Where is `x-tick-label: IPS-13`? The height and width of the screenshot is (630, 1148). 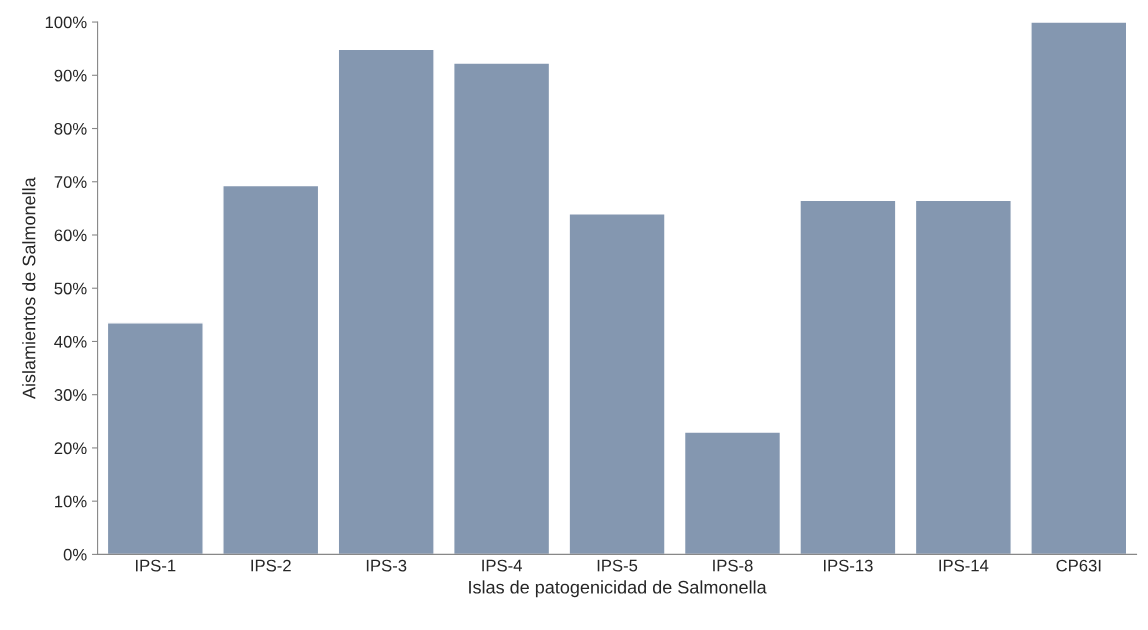
x-tick-label: IPS-13 is located at coordinates (848, 565).